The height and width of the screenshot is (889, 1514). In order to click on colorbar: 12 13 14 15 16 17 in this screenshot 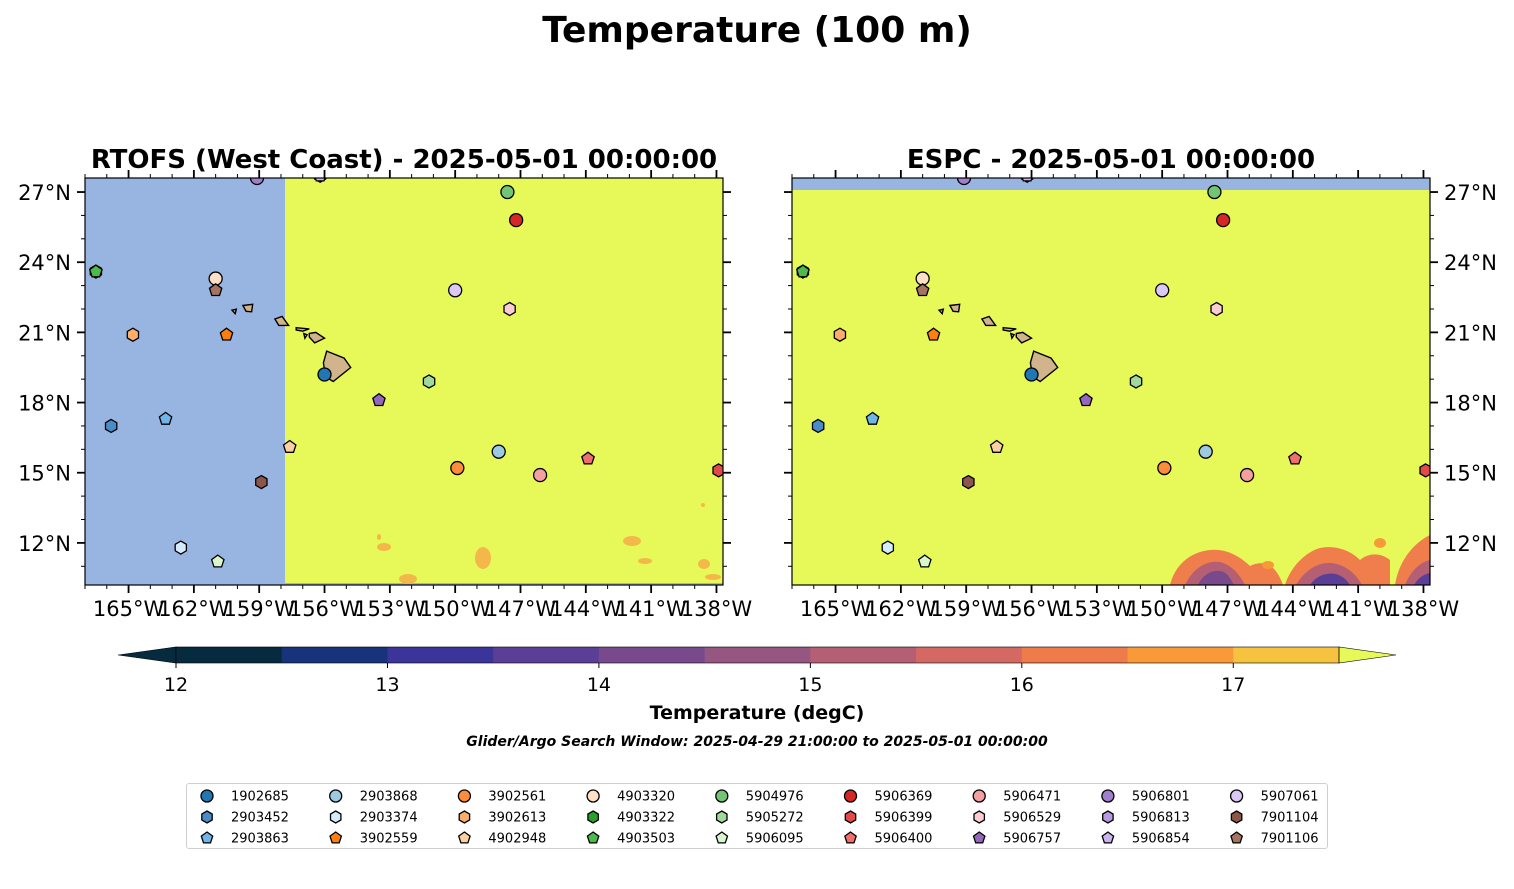, I will do `click(757, 671)`.